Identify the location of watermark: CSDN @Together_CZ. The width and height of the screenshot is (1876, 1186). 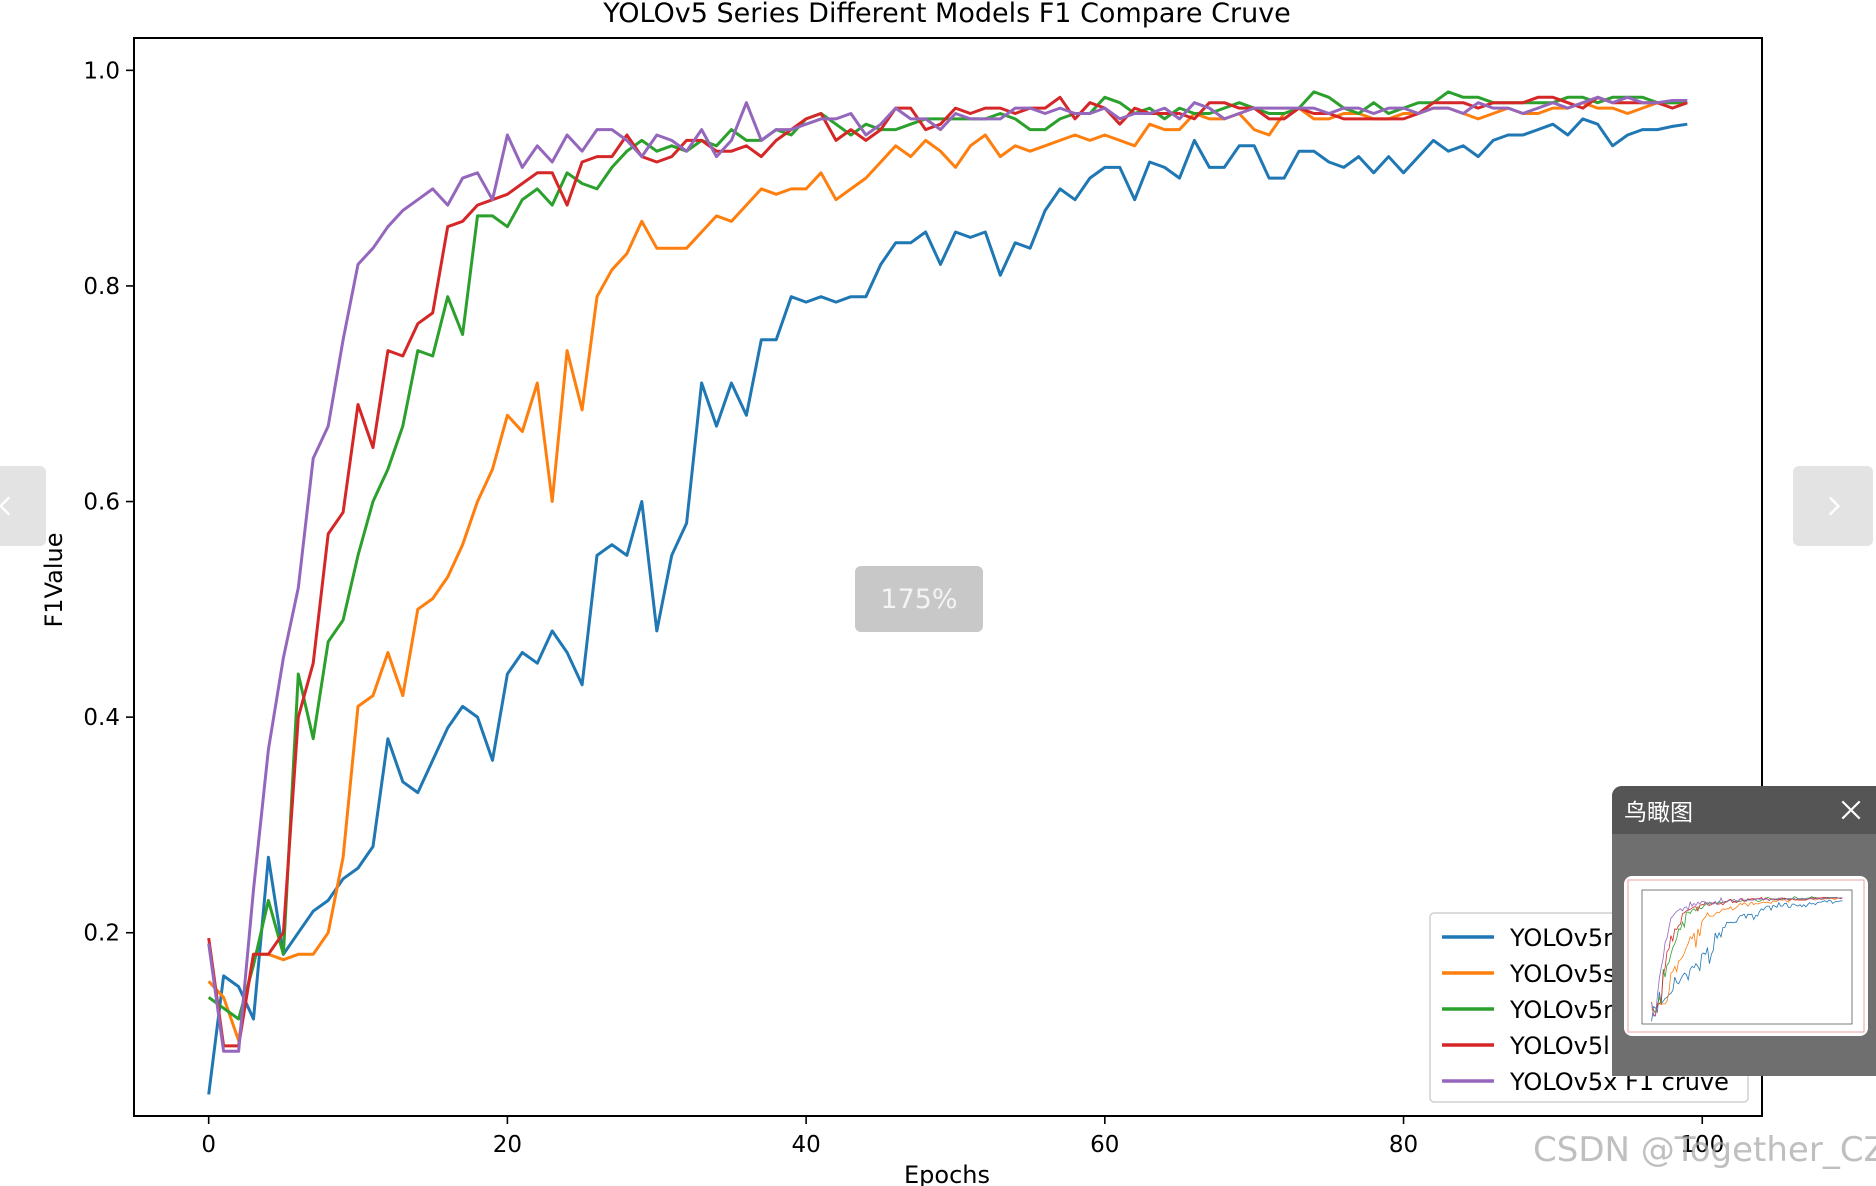
(1704, 1150).